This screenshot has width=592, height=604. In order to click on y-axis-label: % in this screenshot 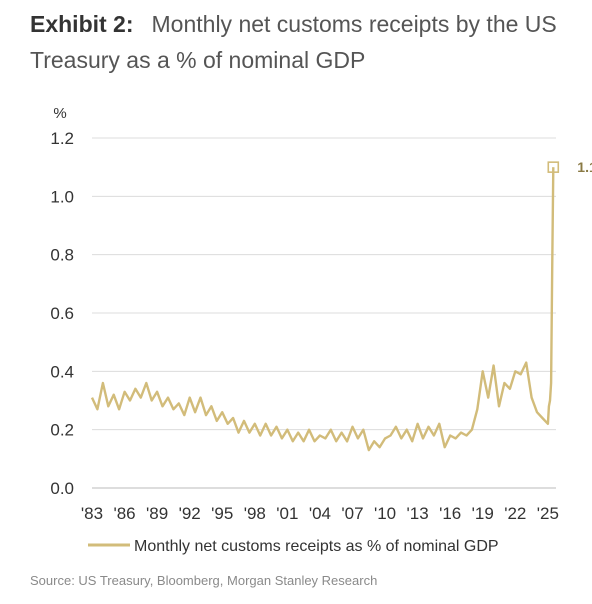, I will do `click(59, 113)`.